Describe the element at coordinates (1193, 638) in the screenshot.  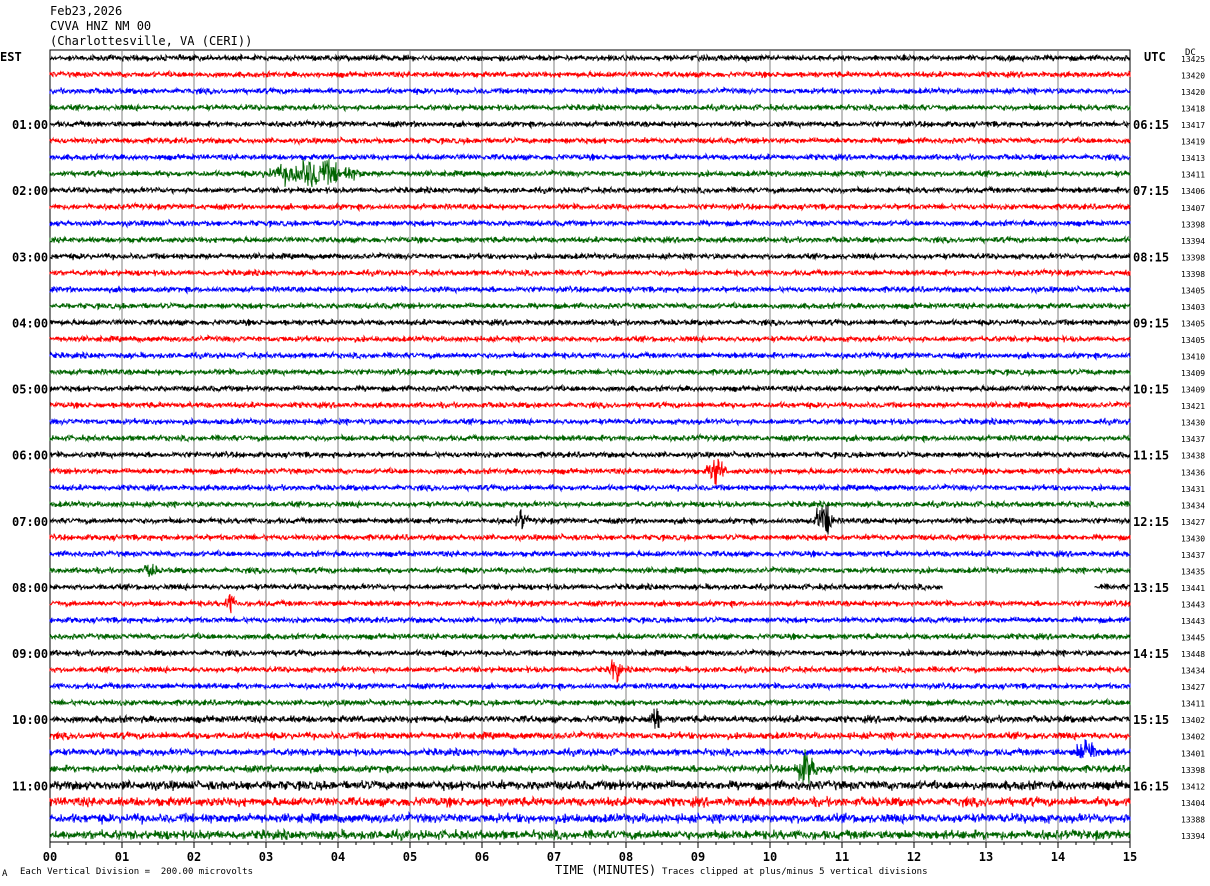
I see `dc-offset-label: 13445` at that location.